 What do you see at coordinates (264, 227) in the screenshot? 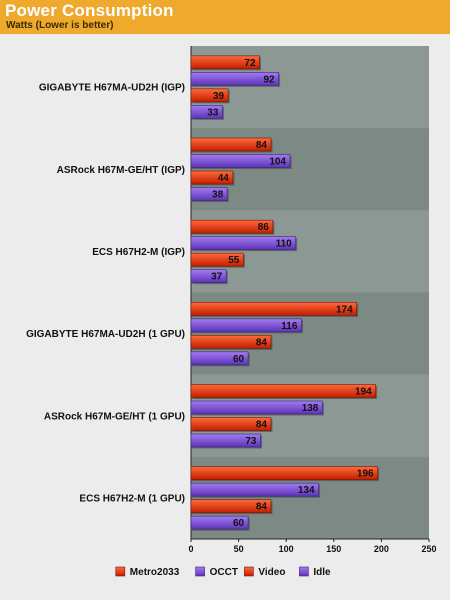
I see `data-label: 86` at bounding box center [264, 227].